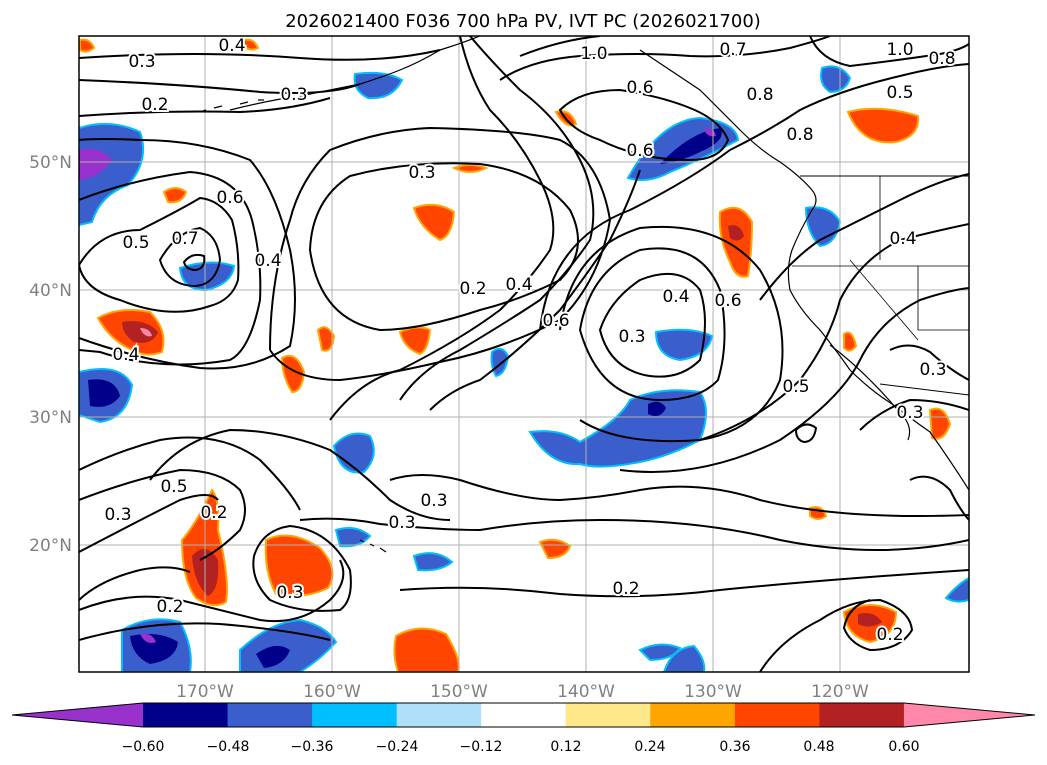 The width and height of the screenshot is (1047, 765). Describe the element at coordinates (50, 546) in the screenshot. I see `lat-label: 20°N` at that location.